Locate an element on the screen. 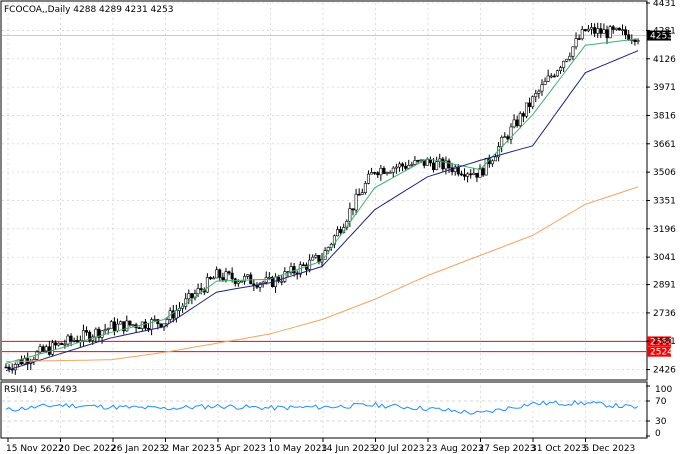 The width and height of the screenshot is (680, 454). current-price-label-bg is located at coordinates (659, 35).